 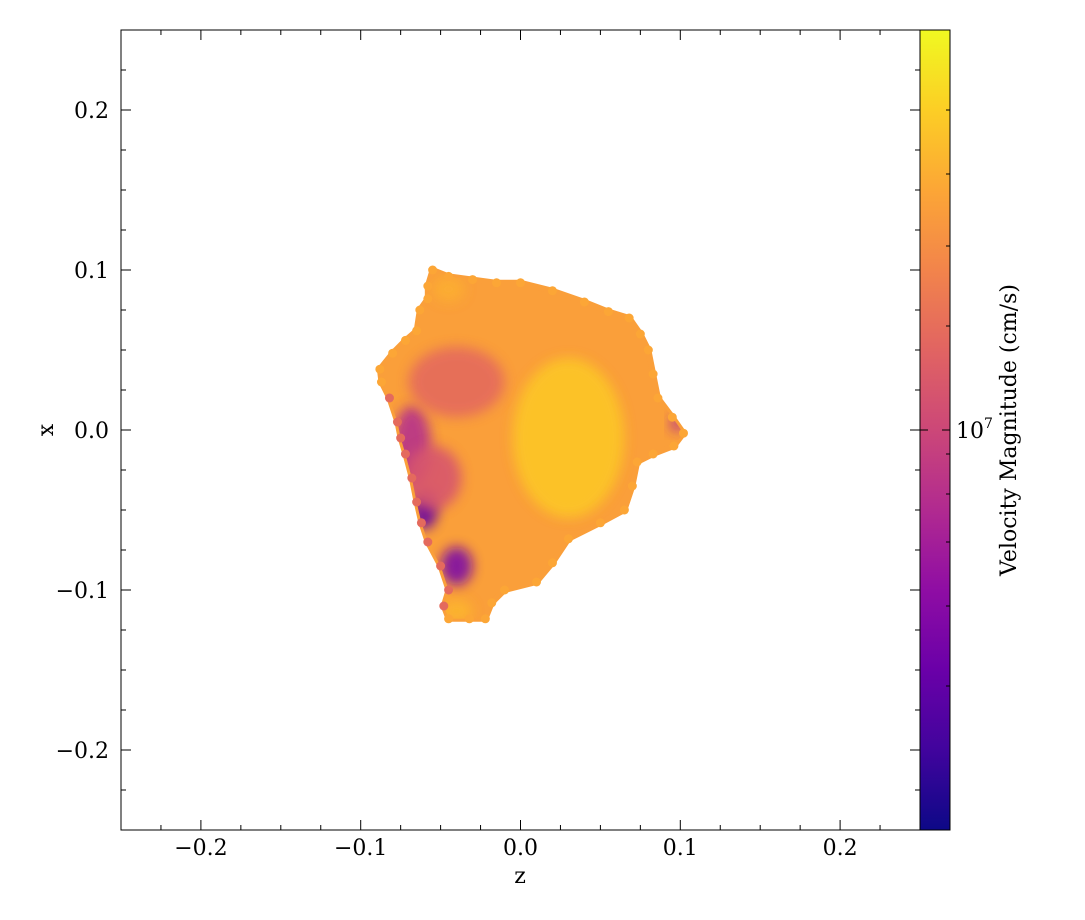 What do you see at coordinates (974, 430) in the screenshot?
I see `colorbar-tick-label: 107` at bounding box center [974, 430].